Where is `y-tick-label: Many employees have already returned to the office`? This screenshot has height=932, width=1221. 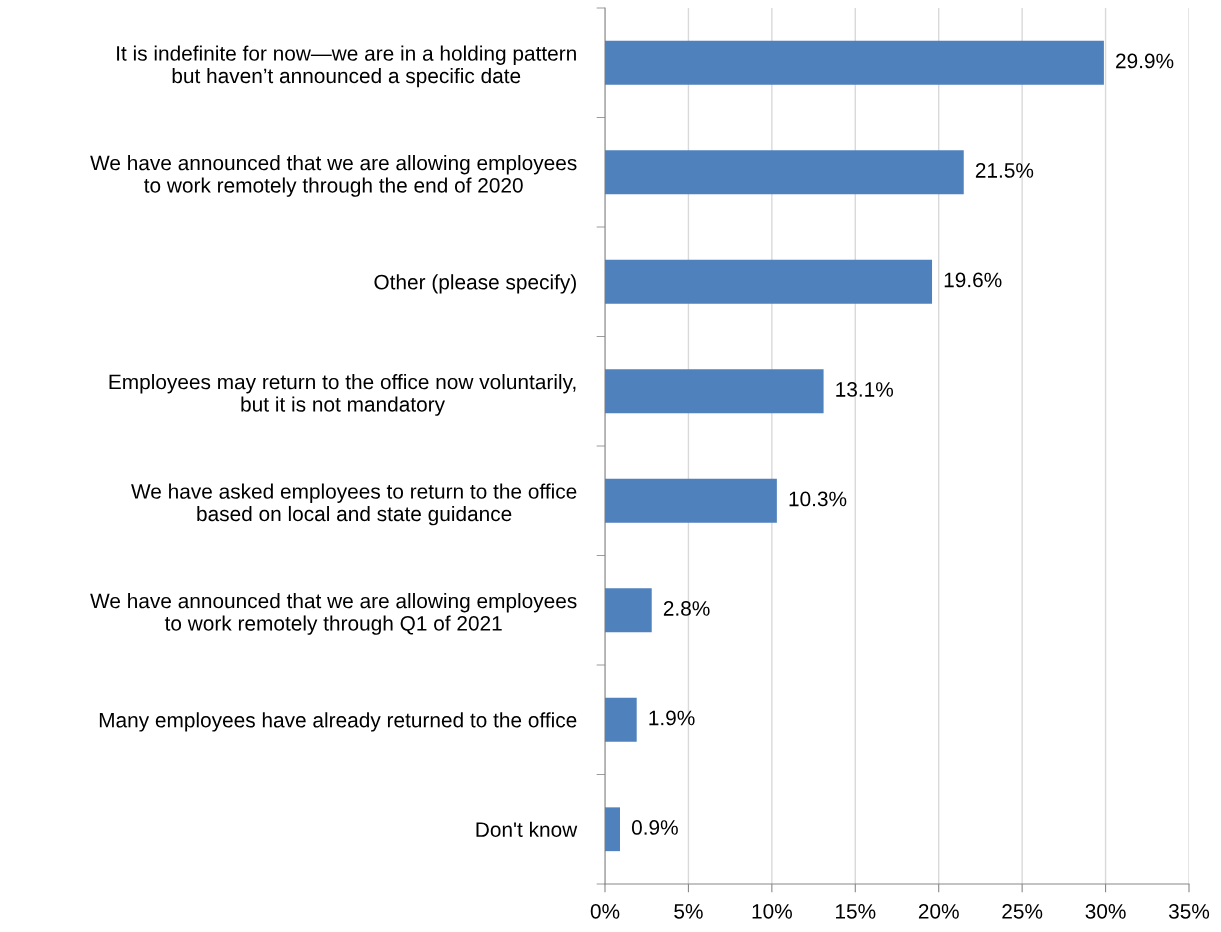 y-tick-label: Many employees have already returned to the office is located at coordinates (338, 722).